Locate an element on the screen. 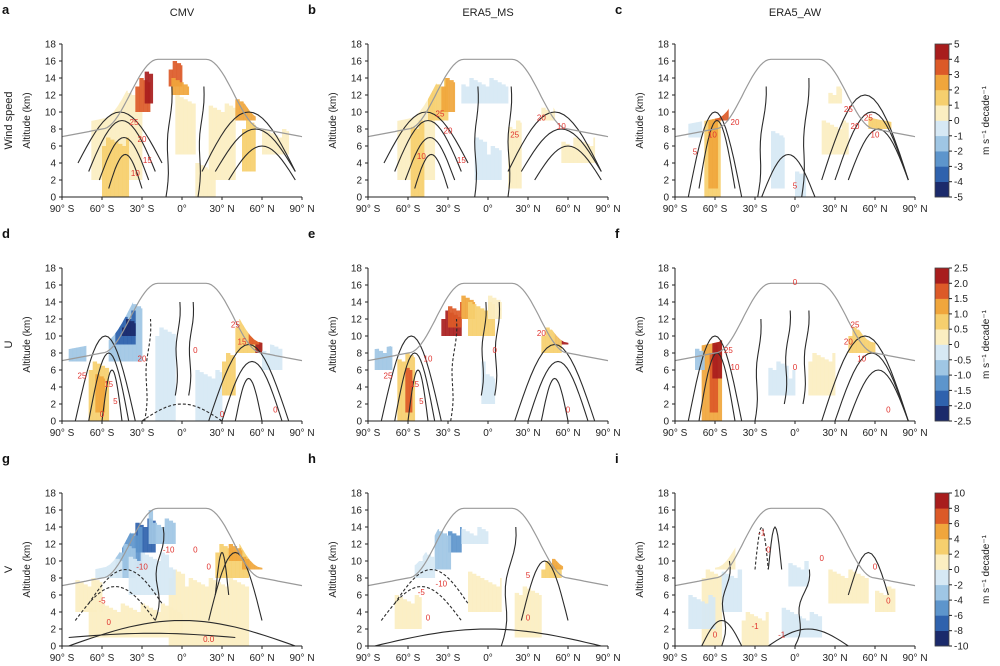 This screenshot has width=1000, height=666. colorbar-tick-label: -2 is located at coordinates (958, 152).